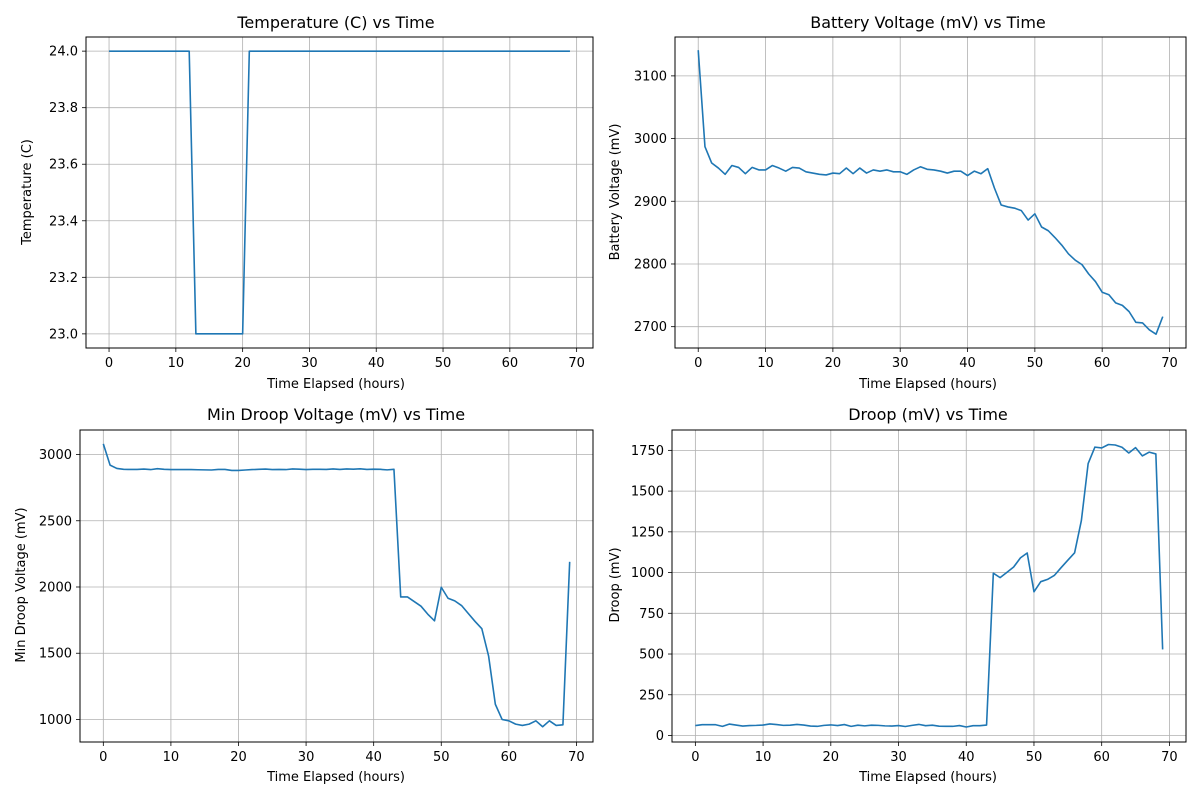 This screenshot has width=1200, height=804. Describe the element at coordinates (650, 202) in the screenshot. I see `y-tick-label: 2900` at that location.